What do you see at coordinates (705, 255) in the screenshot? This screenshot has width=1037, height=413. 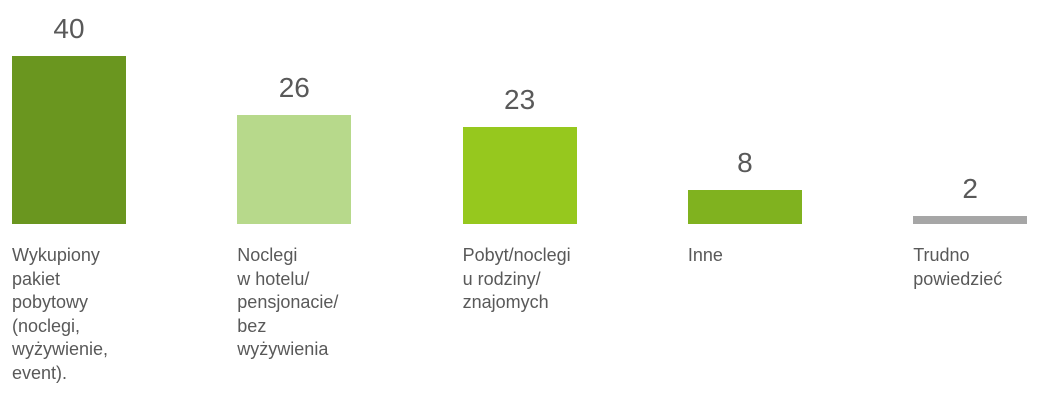 I see `category-label: Inne` at bounding box center [705, 255].